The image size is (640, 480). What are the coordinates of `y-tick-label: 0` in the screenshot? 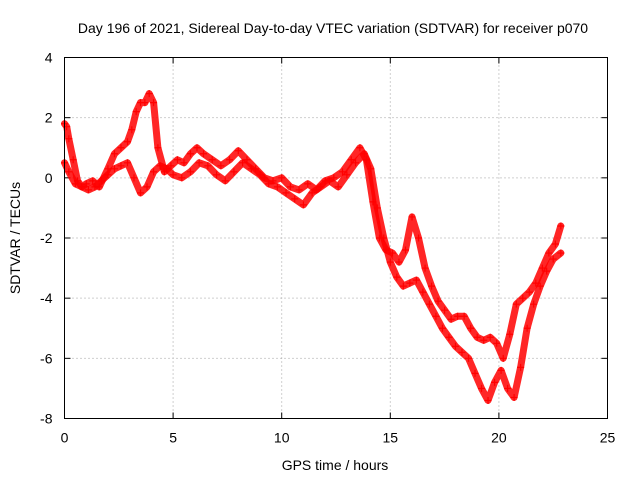 It's located at (49, 178).